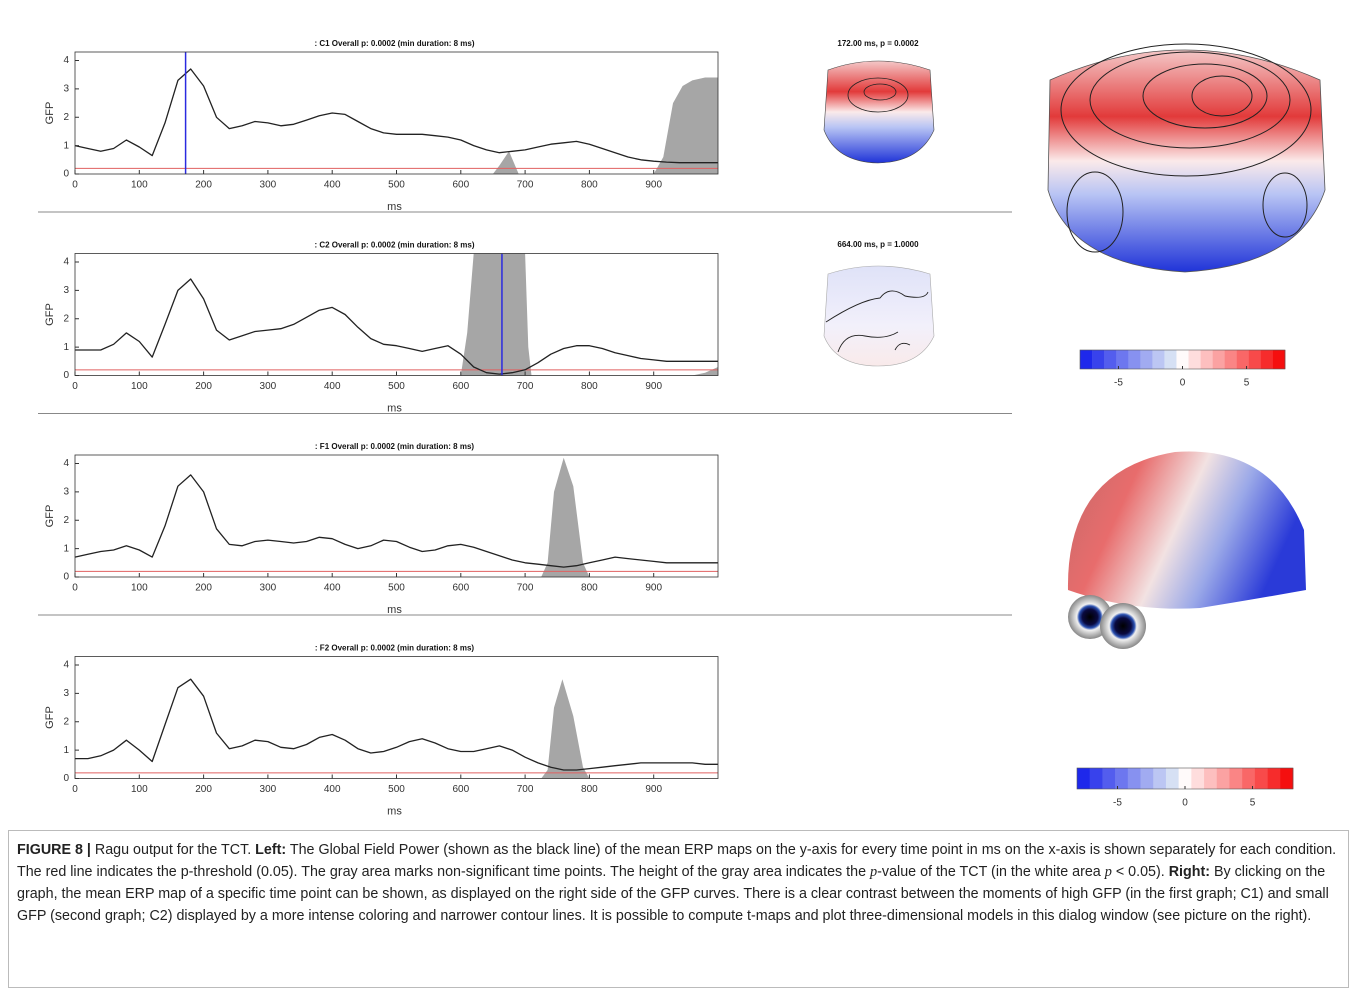  What do you see at coordinates (1189, 872) in the screenshot?
I see `caption-text: Right:` at bounding box center [1189, 872].